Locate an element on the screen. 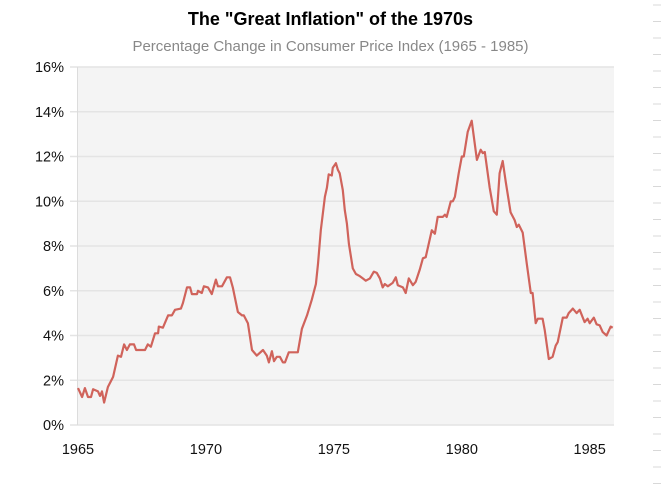  x-tick-label: 1970 is located at coordinates (206, 450).